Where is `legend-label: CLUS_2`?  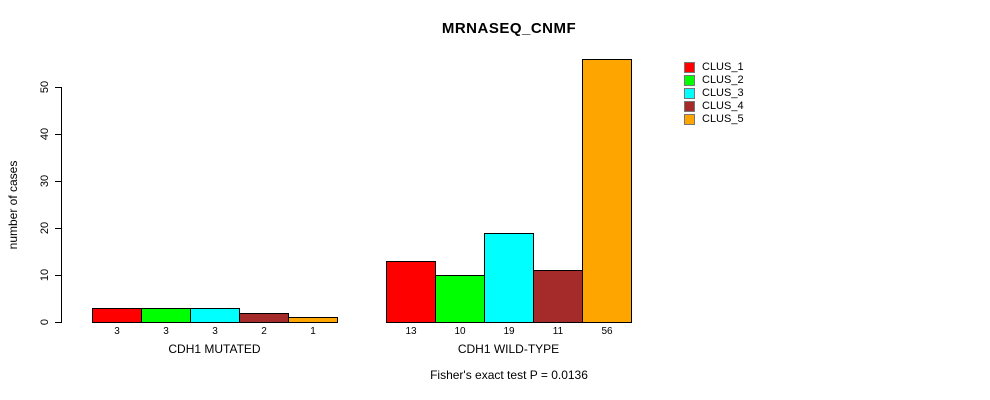
legend-label: CLUS_2 is located at coordinates (723, 80).